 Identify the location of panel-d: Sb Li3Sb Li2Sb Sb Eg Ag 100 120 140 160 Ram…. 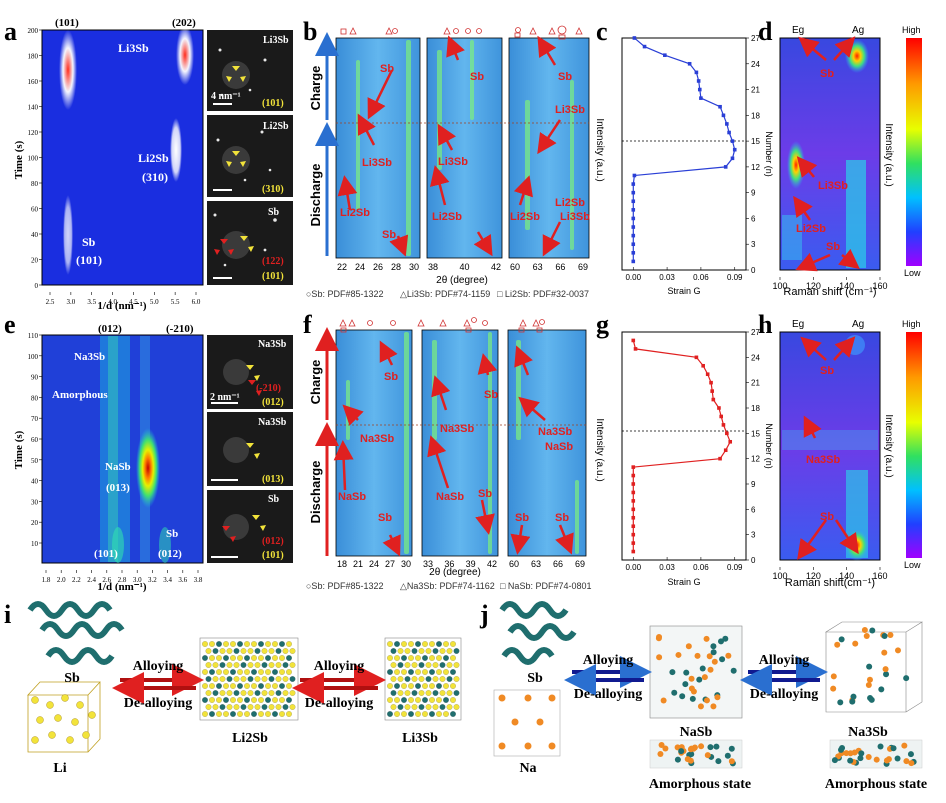
(847, 161).